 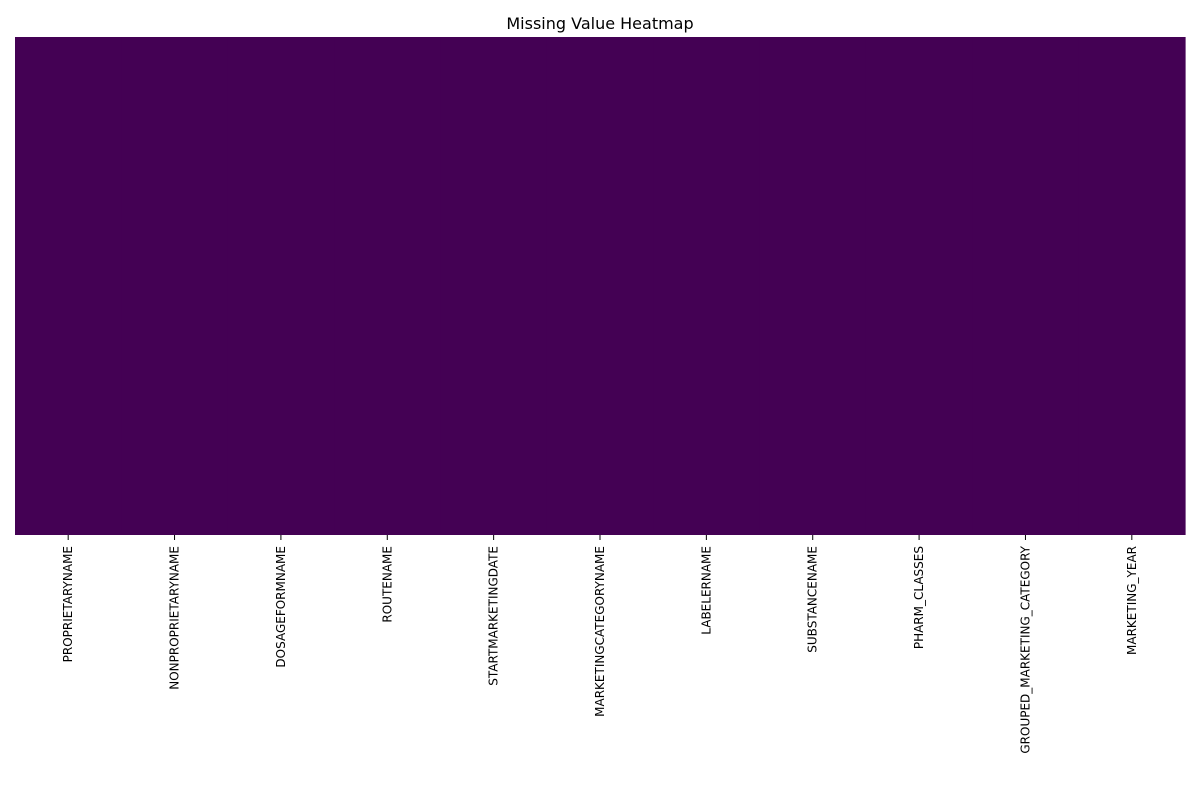 I want to click on x-tick-label-4: STARTMARKETINGDATE, so click(x=494, y=616).